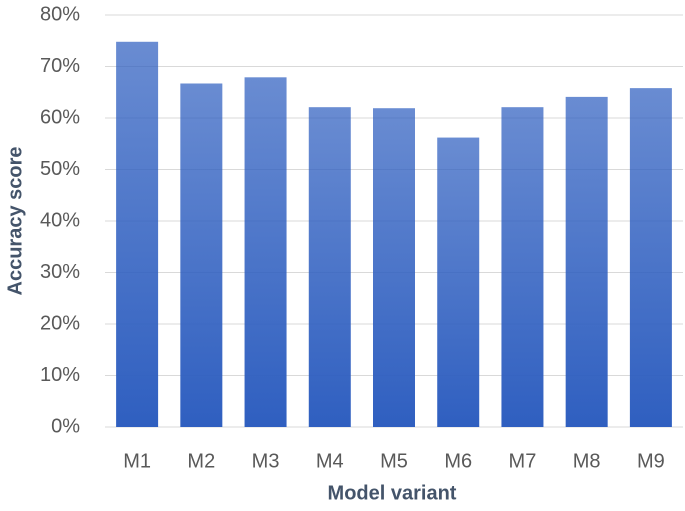 Image resolution: width=685 pixels, height=511 pixels. I want to click on x-tick-label: M6, so click(458, 461).